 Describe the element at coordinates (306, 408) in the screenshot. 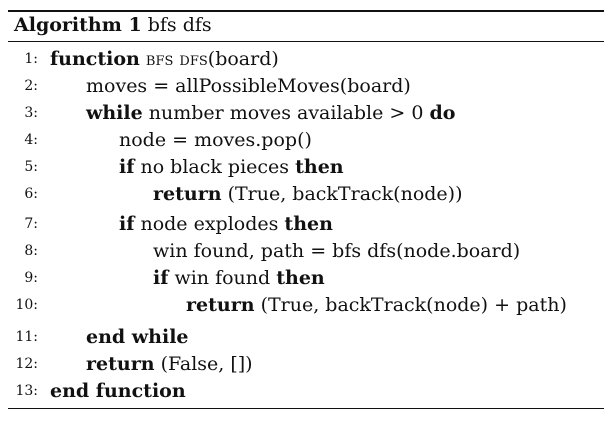

I see `bottom-rule` at that location.